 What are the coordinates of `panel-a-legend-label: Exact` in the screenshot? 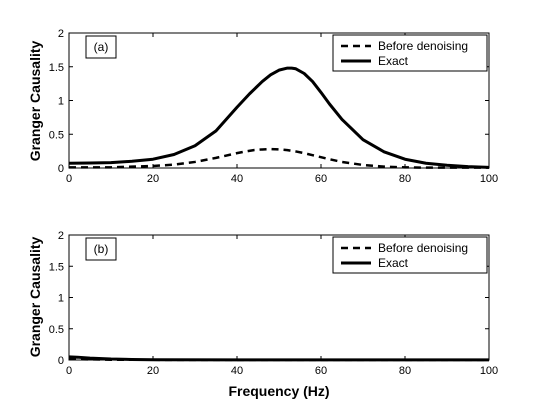 It's located at (393, 61).